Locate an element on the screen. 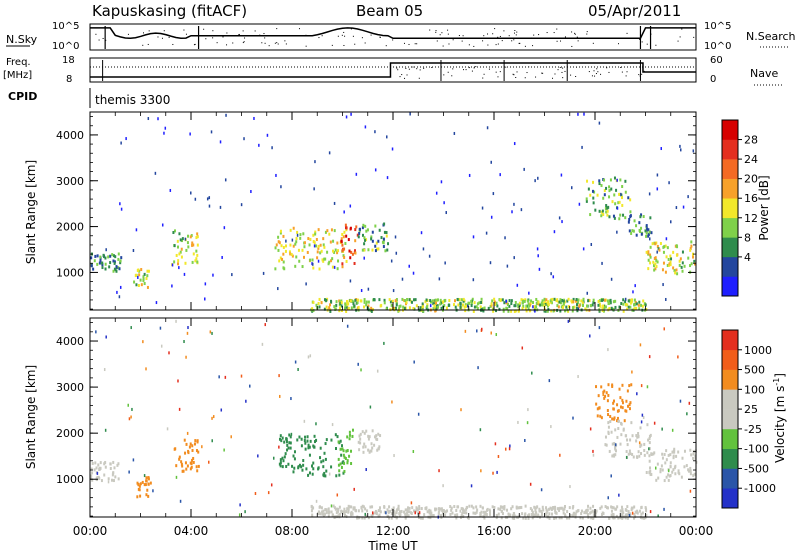  colorbar-swatch is located at coordinates (730, 266).